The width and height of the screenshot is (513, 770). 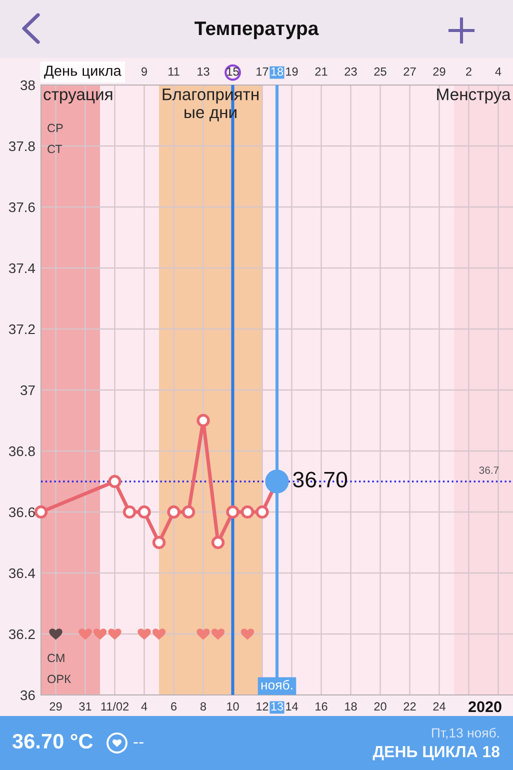 I want to click on data-label: 36.70, so click(x=320, y=480).